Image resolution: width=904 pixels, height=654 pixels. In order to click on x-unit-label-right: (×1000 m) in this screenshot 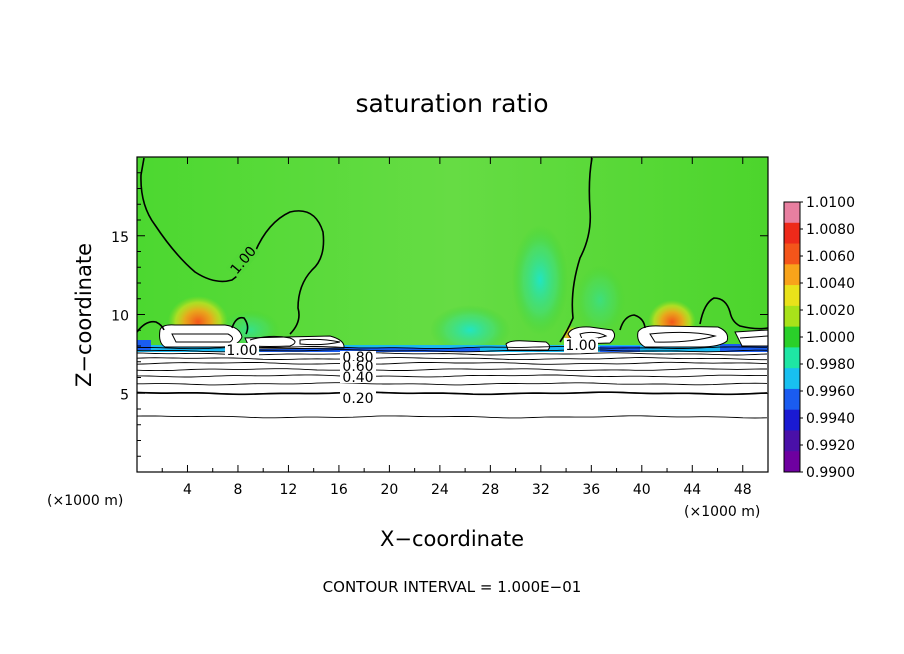, I will do `click(722, 512)`.